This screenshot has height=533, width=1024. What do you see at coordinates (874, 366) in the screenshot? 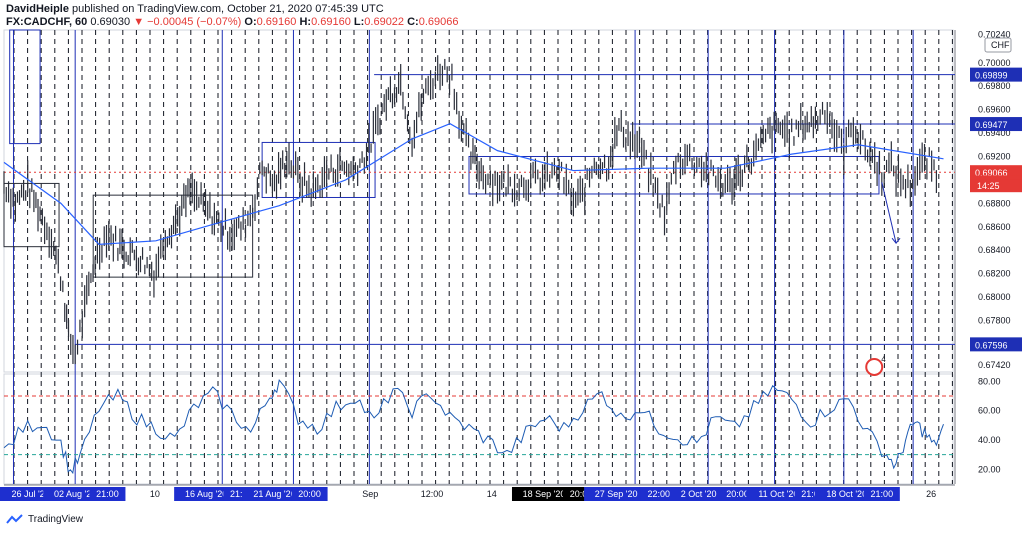
I see `alert-marker-icon` at bounding box center [874, 366].